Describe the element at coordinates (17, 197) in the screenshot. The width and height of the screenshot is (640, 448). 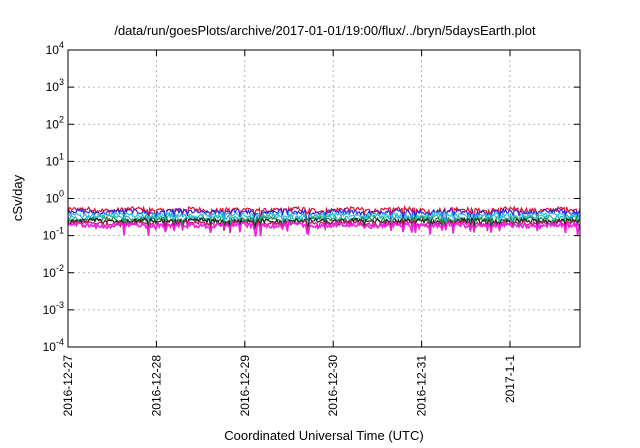
I see `y-axis-label: cSv/day` at that location.